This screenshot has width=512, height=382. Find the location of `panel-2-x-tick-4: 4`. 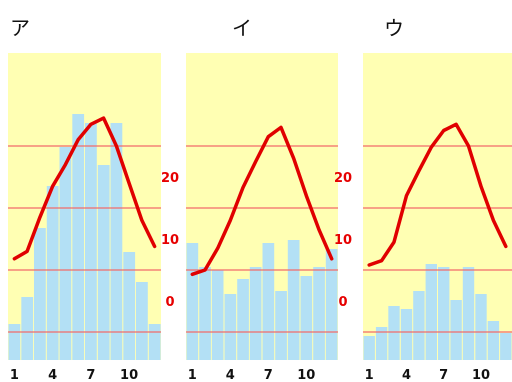

panel-2-x-tick-4: 4 is located at coordinates (230, 375).